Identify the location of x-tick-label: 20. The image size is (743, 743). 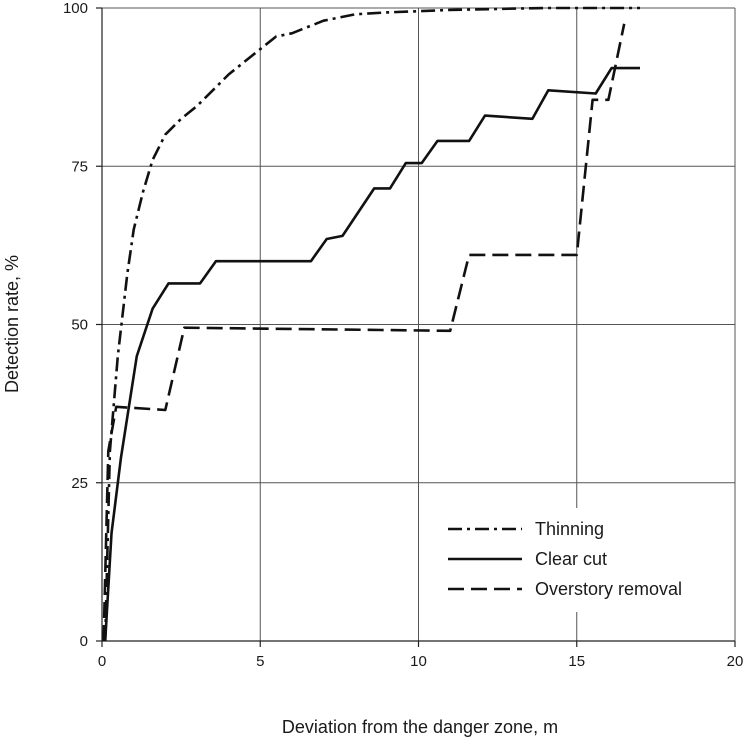
(735, 661).